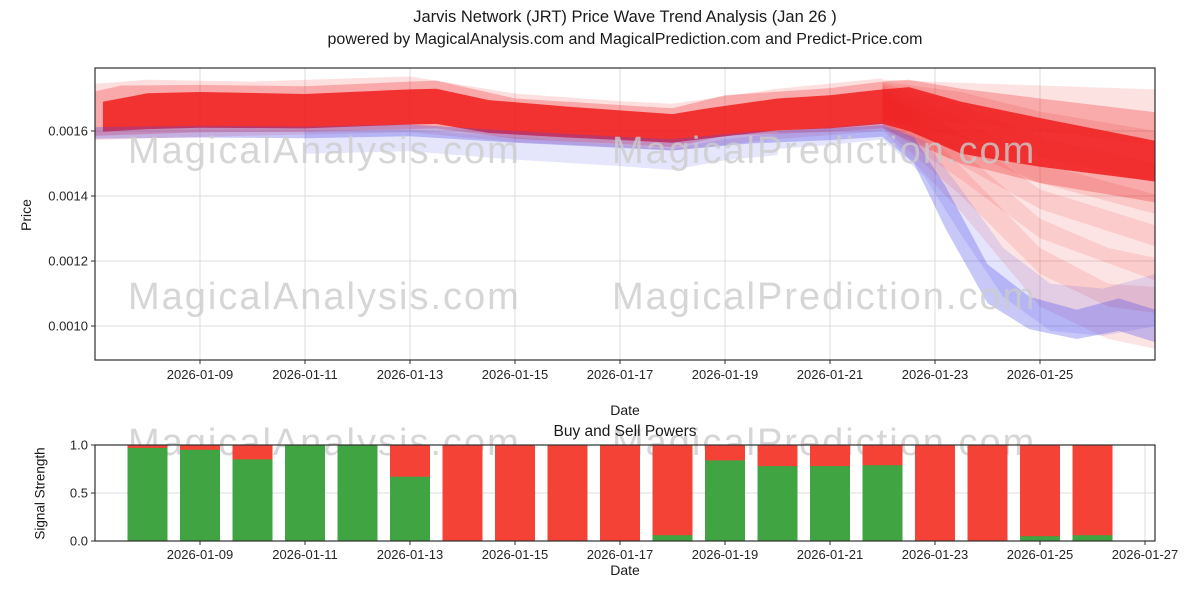 The height and width of the screenshot is (600, 1200). I want to click on price-axis-label: Price, so click(26, 215).